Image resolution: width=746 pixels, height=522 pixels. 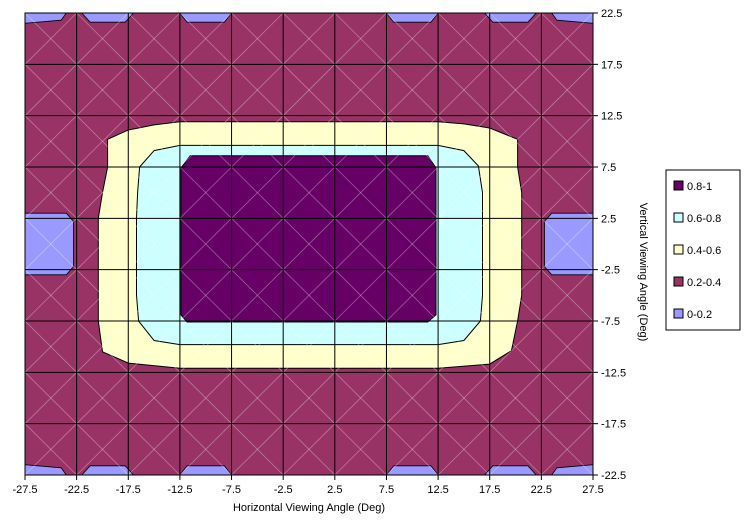 What do you see at coordinates (608, 168) in the screenshot?
I see `y-tick-label: 7.5` at bounding box center [608, 168].